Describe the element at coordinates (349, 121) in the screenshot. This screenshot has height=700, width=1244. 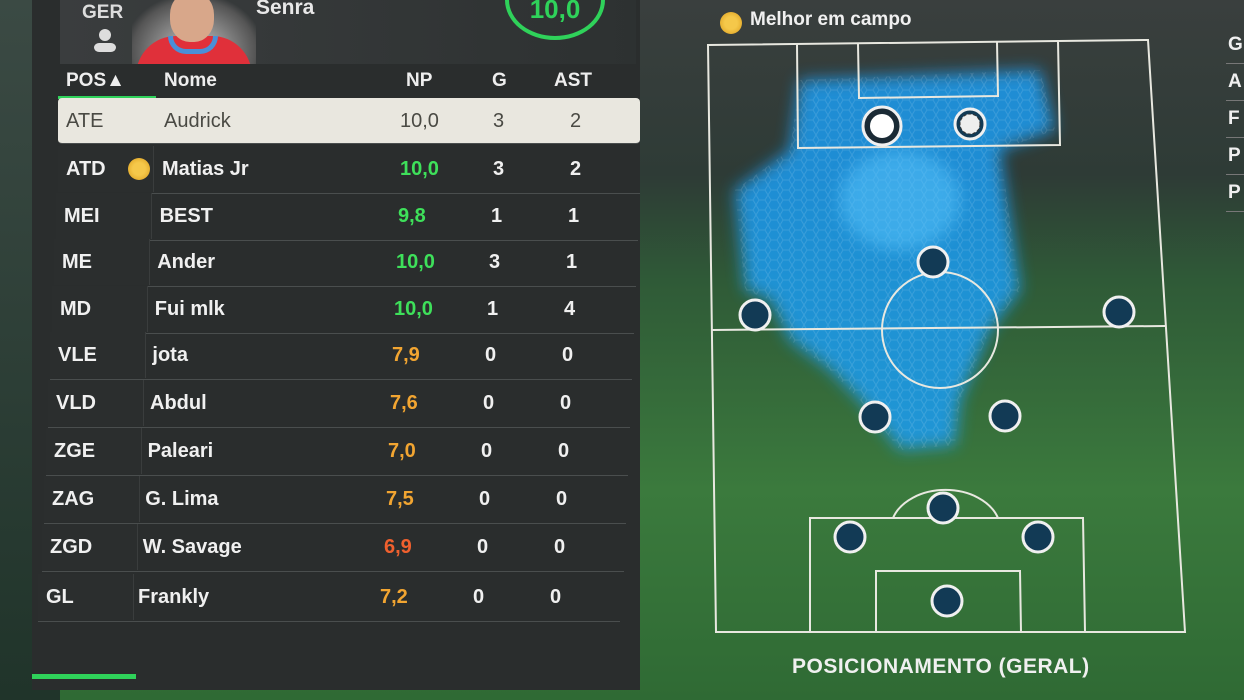
I see `table-row: ATE Audrick 10,0 3 2` at that location.